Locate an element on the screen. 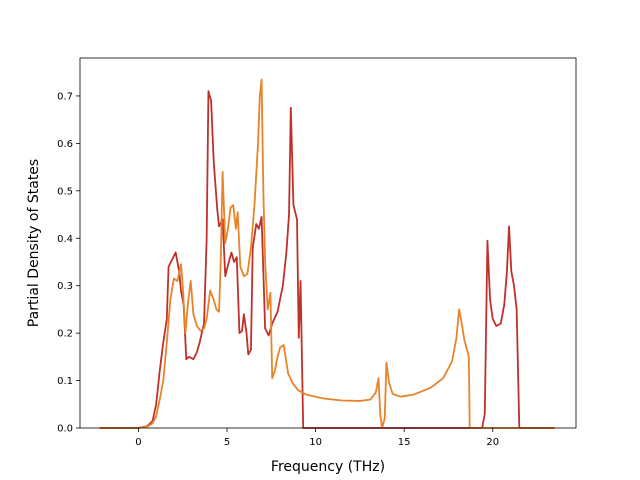 The image size is (640, 480). y-tick-label: 0.0 is located at coordinates (65, 429).